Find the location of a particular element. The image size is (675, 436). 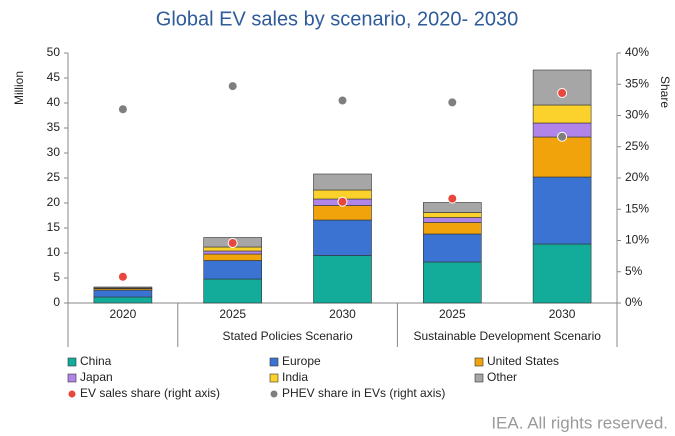

y2-tick-label: 10% is located at coordinates (637, 240).